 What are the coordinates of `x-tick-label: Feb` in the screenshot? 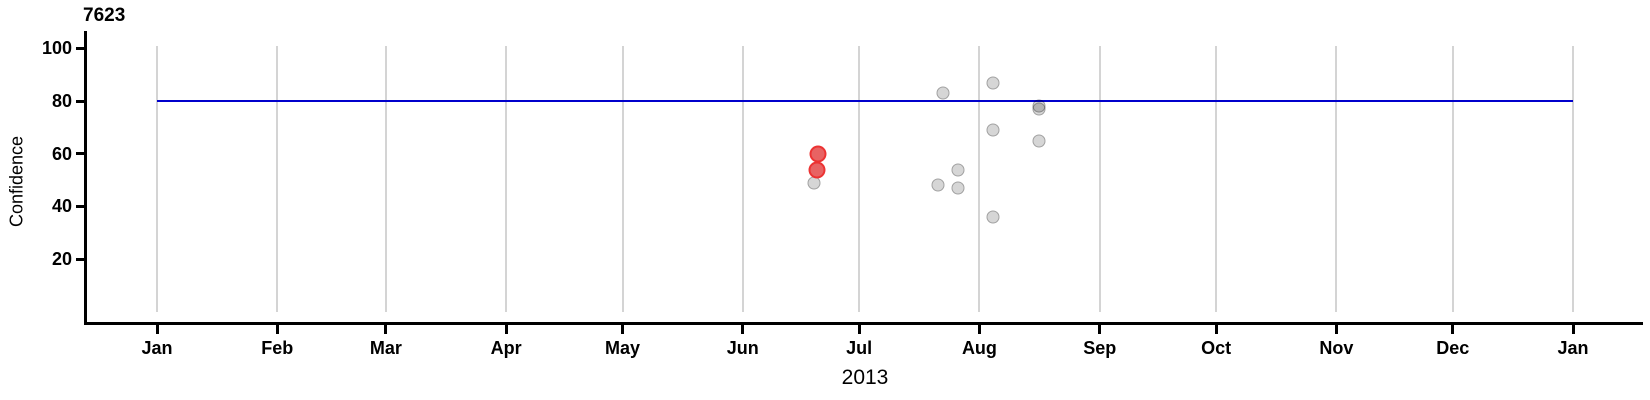 It's located at (277, 348).